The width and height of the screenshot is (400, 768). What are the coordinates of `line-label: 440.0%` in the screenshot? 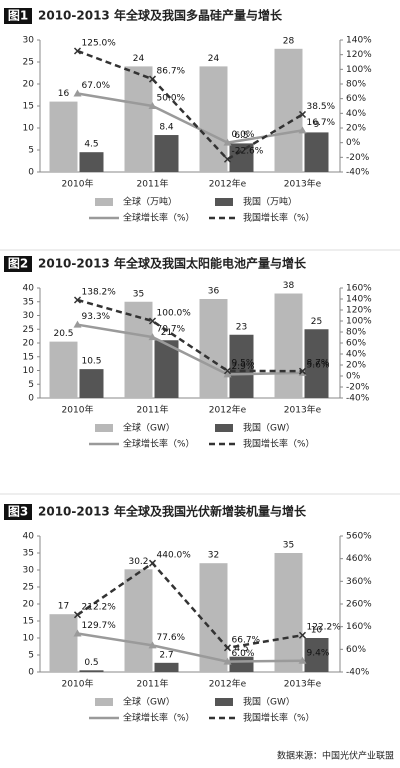 It's located at (174, 556).